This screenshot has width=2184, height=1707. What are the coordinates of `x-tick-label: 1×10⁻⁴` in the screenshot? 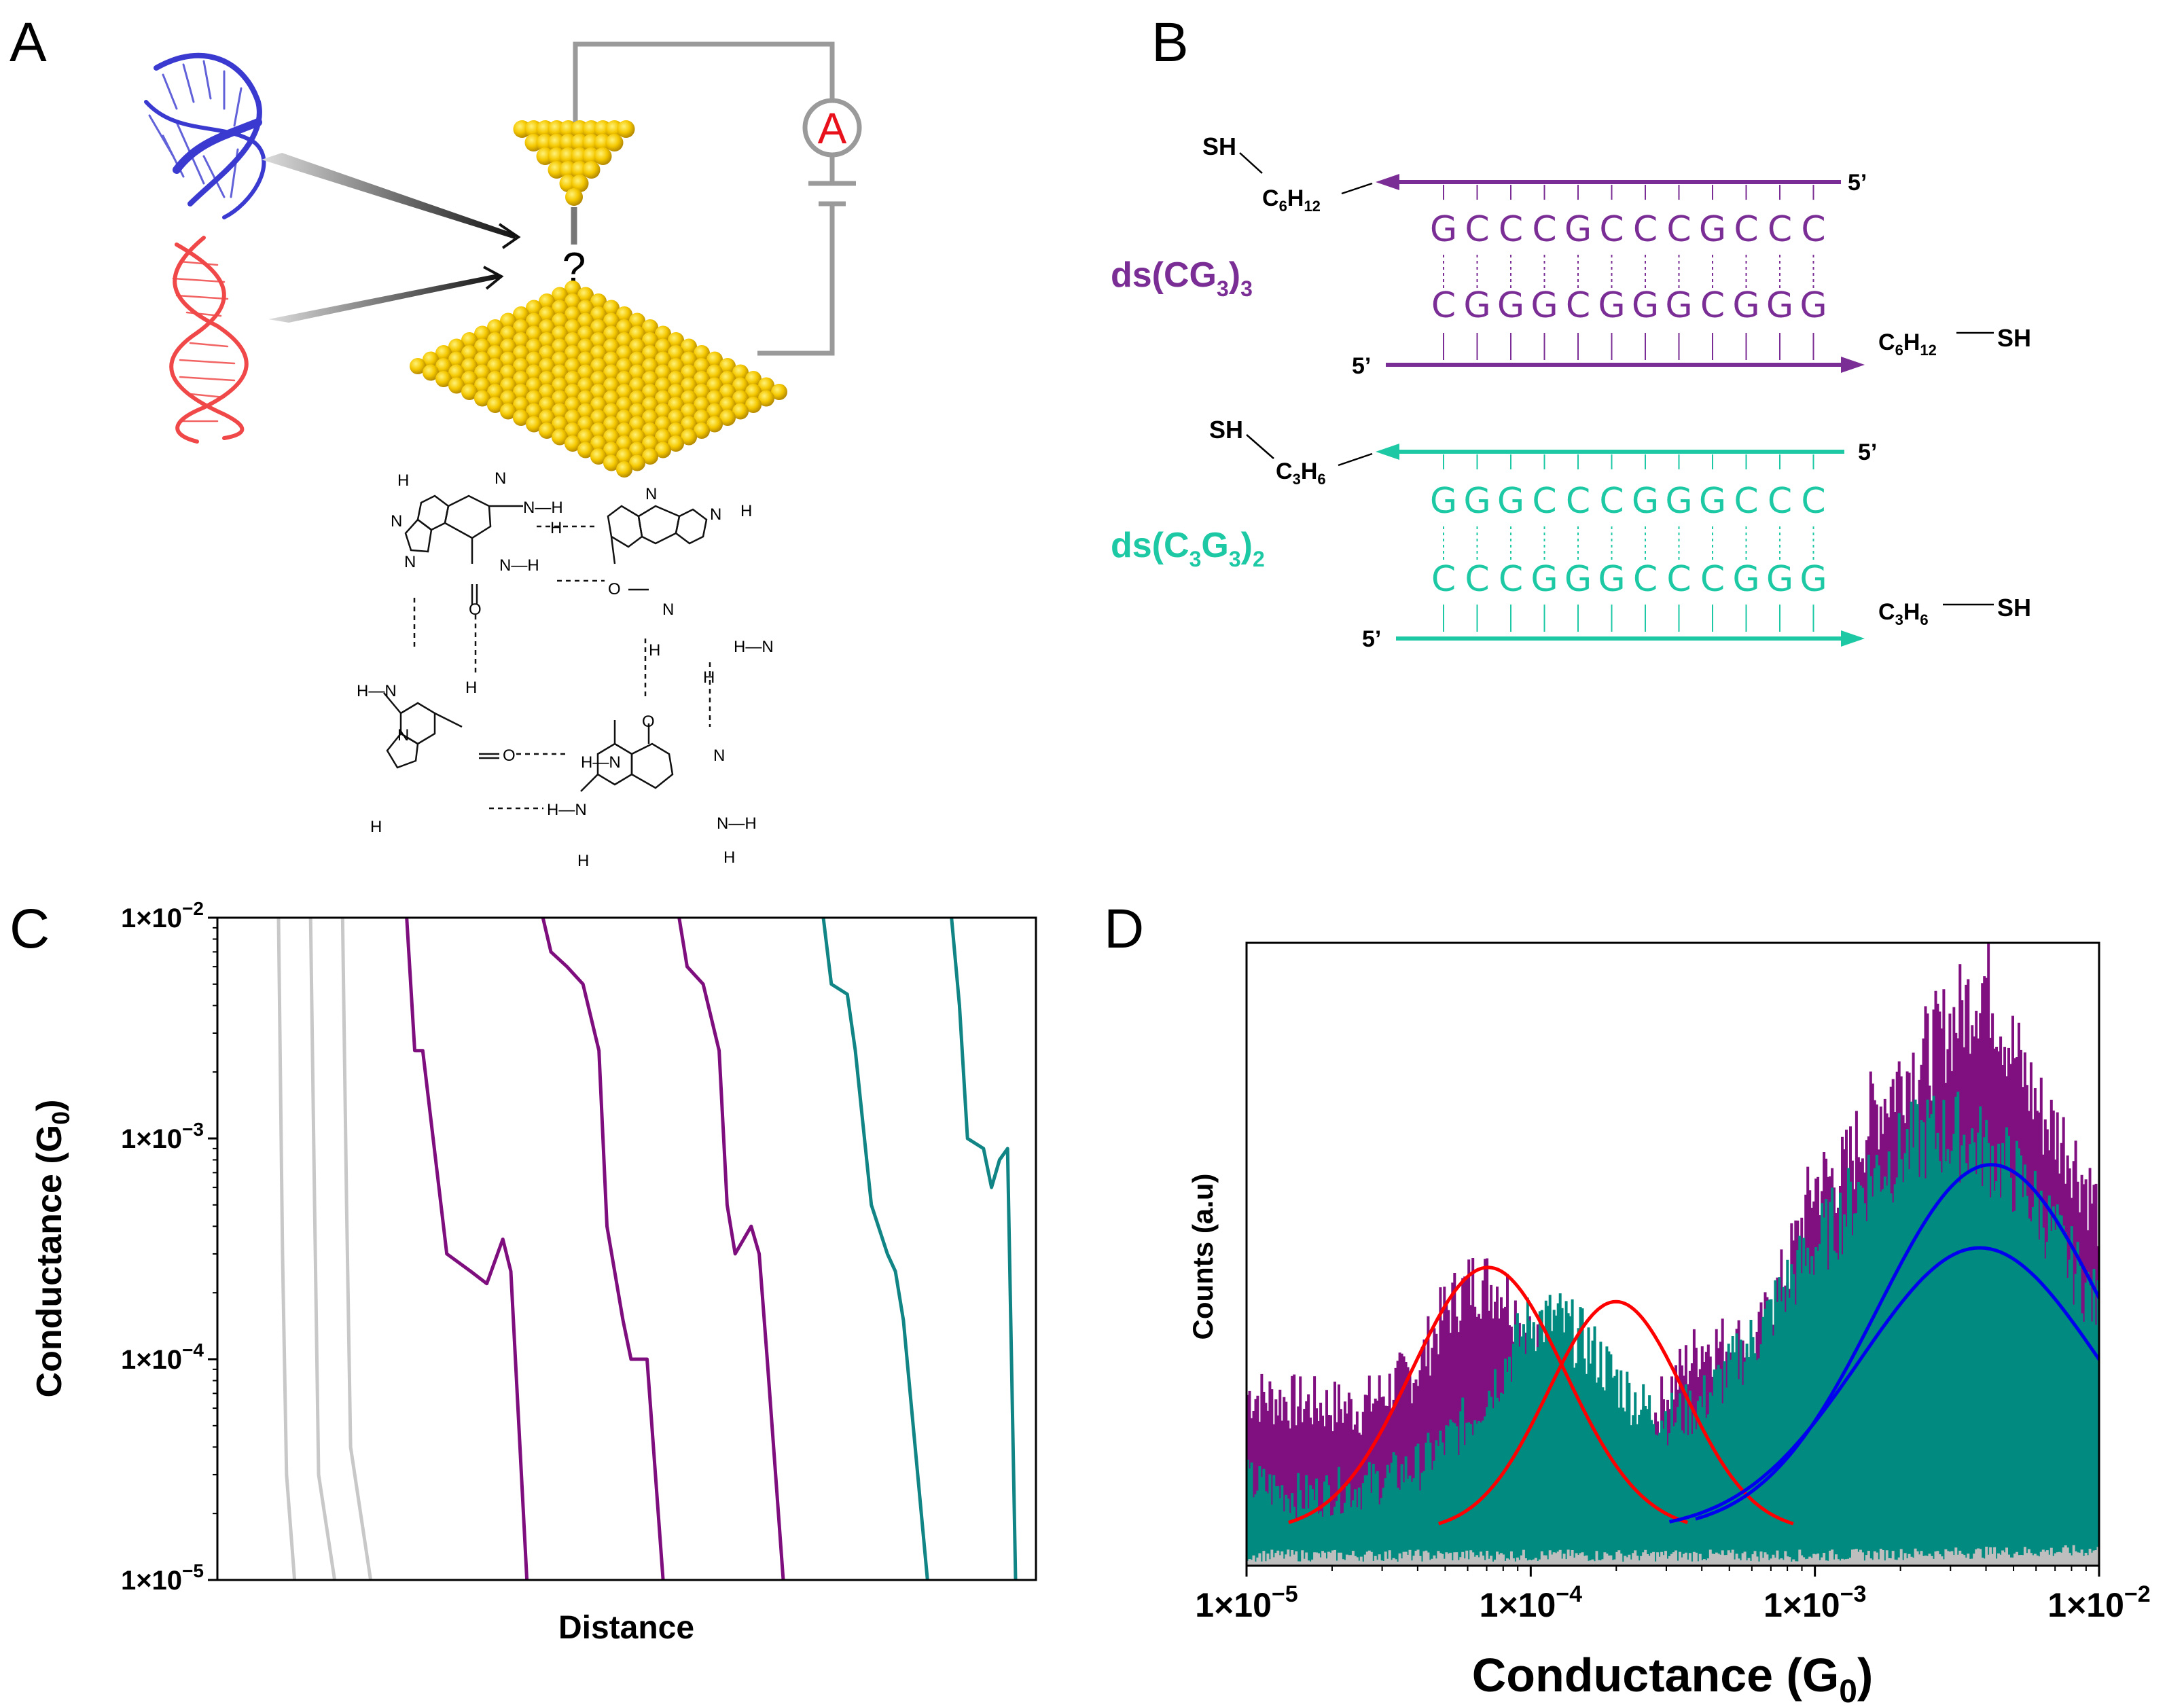 It's located at (1531, 1602).